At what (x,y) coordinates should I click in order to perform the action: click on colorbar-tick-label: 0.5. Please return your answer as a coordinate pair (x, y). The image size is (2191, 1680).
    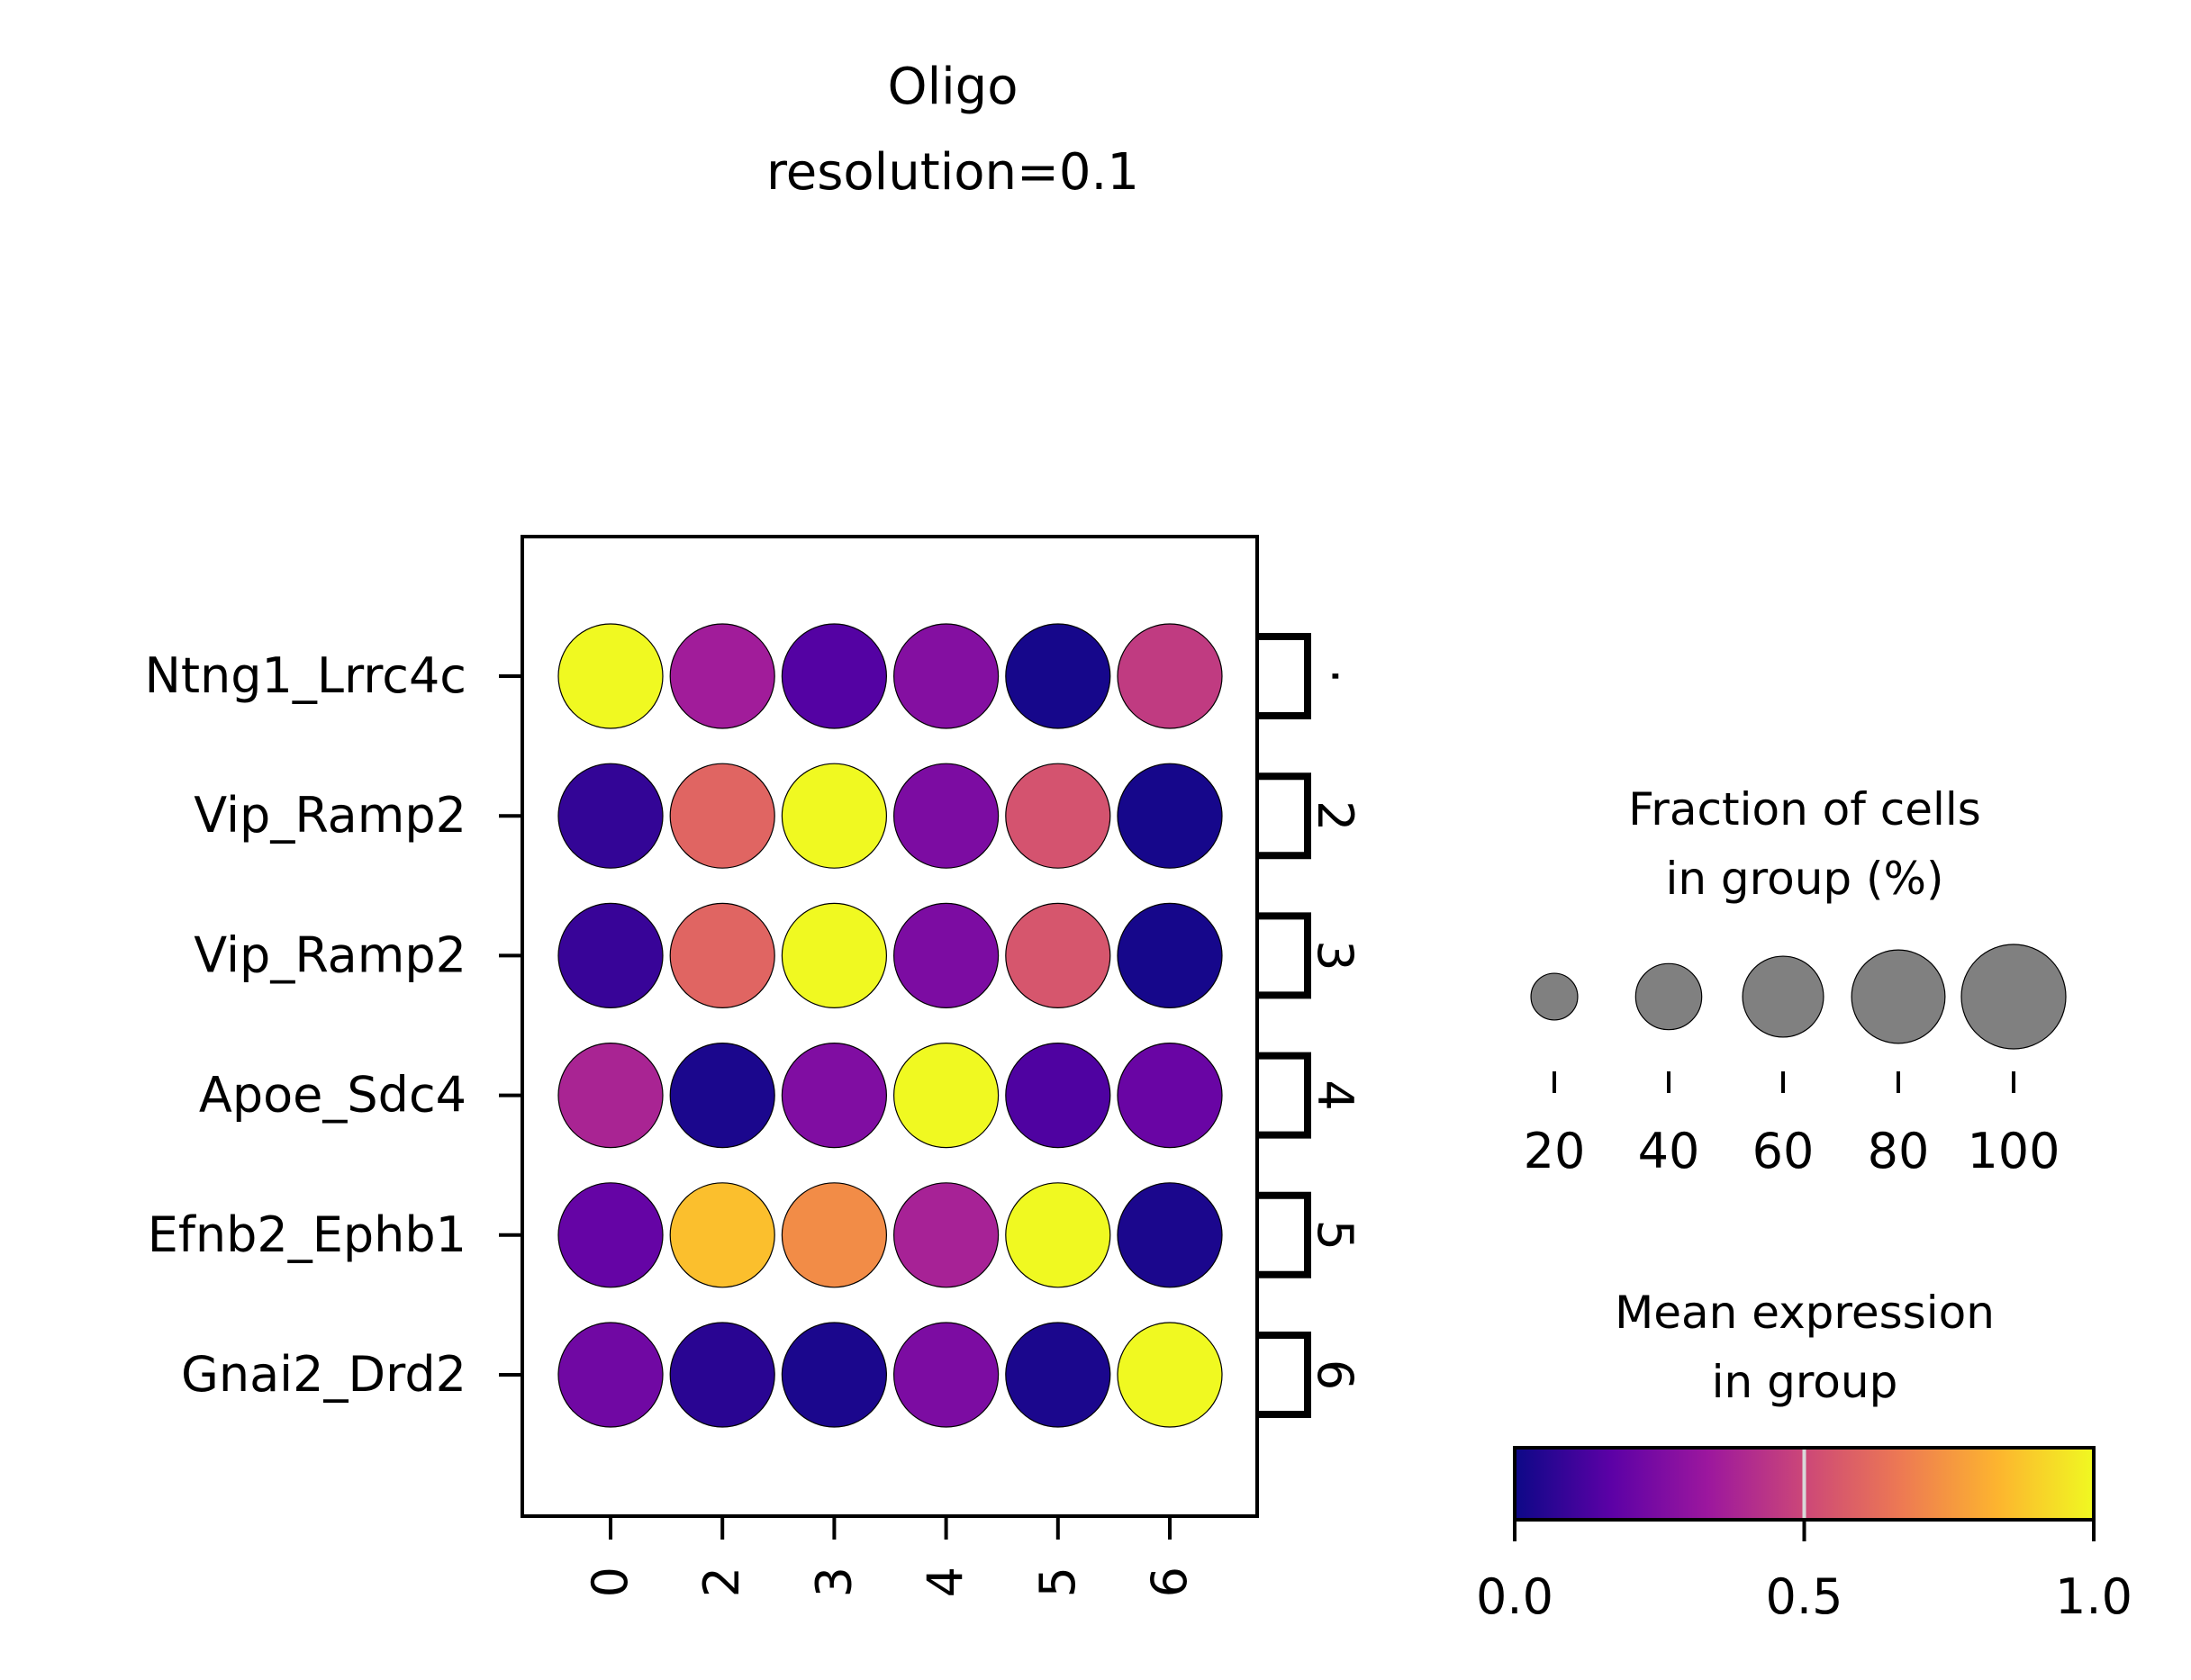
    Looking at the image, I should click on (1804, 1597).